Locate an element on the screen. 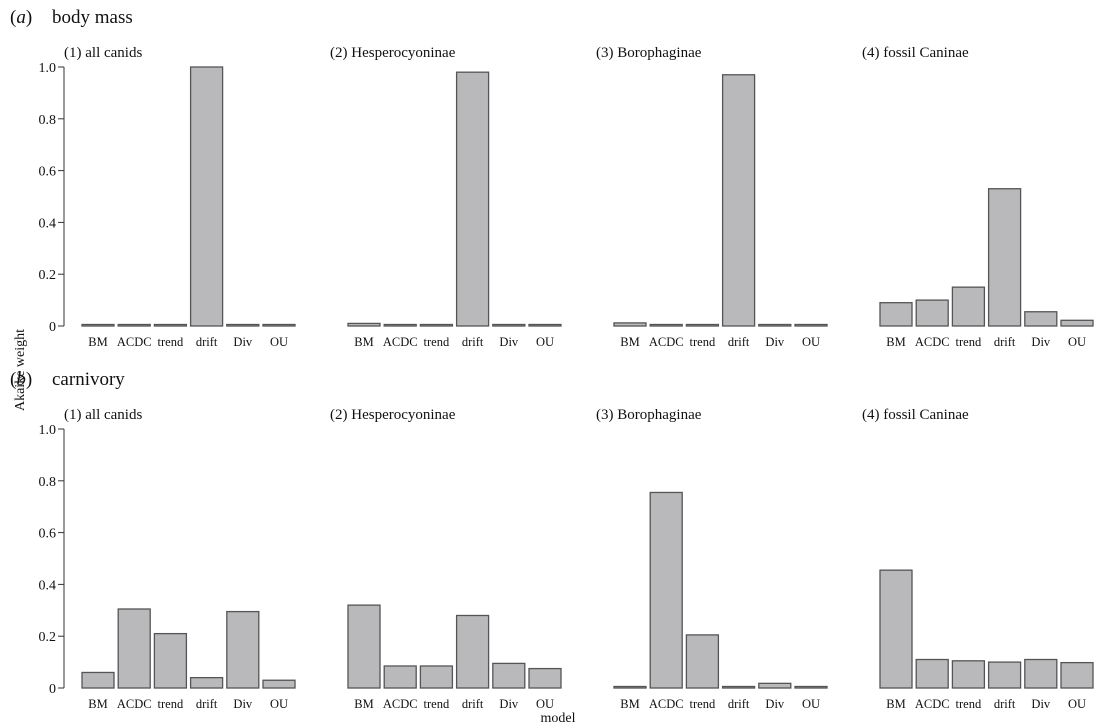 The height and width of the screenshot is (726, 1098). panel-a-label: (a) is located at coordinates (21, 17).